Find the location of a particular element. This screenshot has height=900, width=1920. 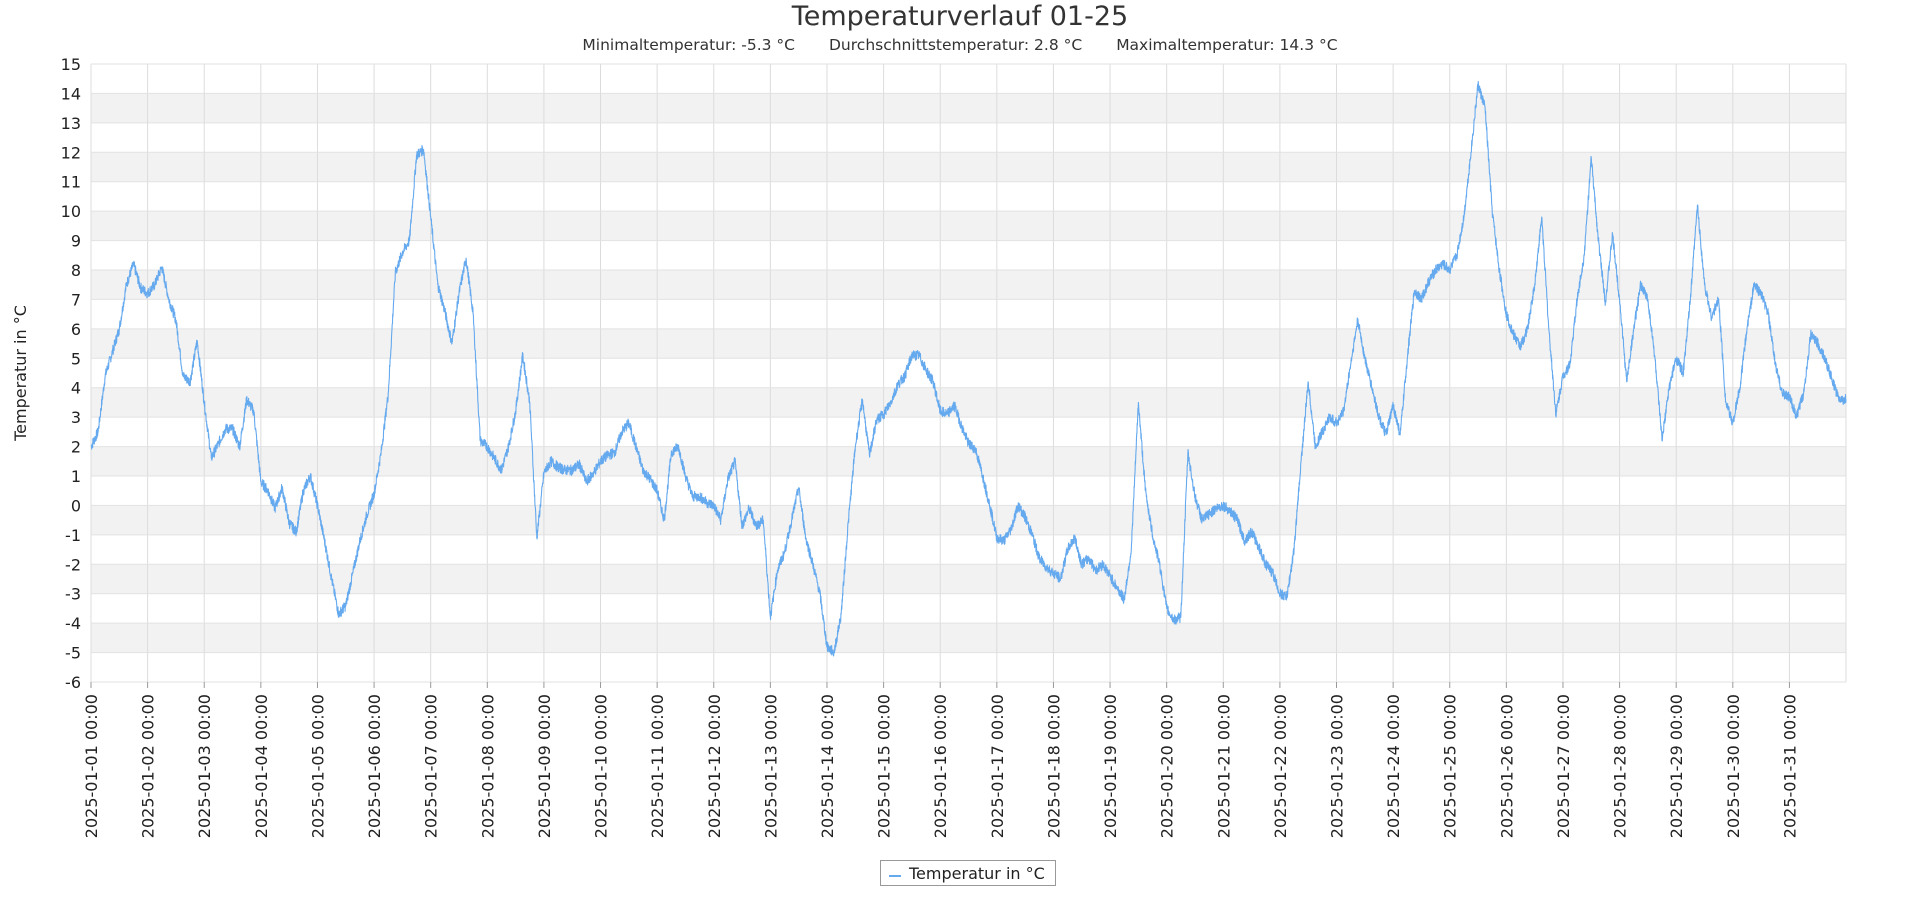

y-axis-label: Temperatur in °C is located at coordinates (20, 373).